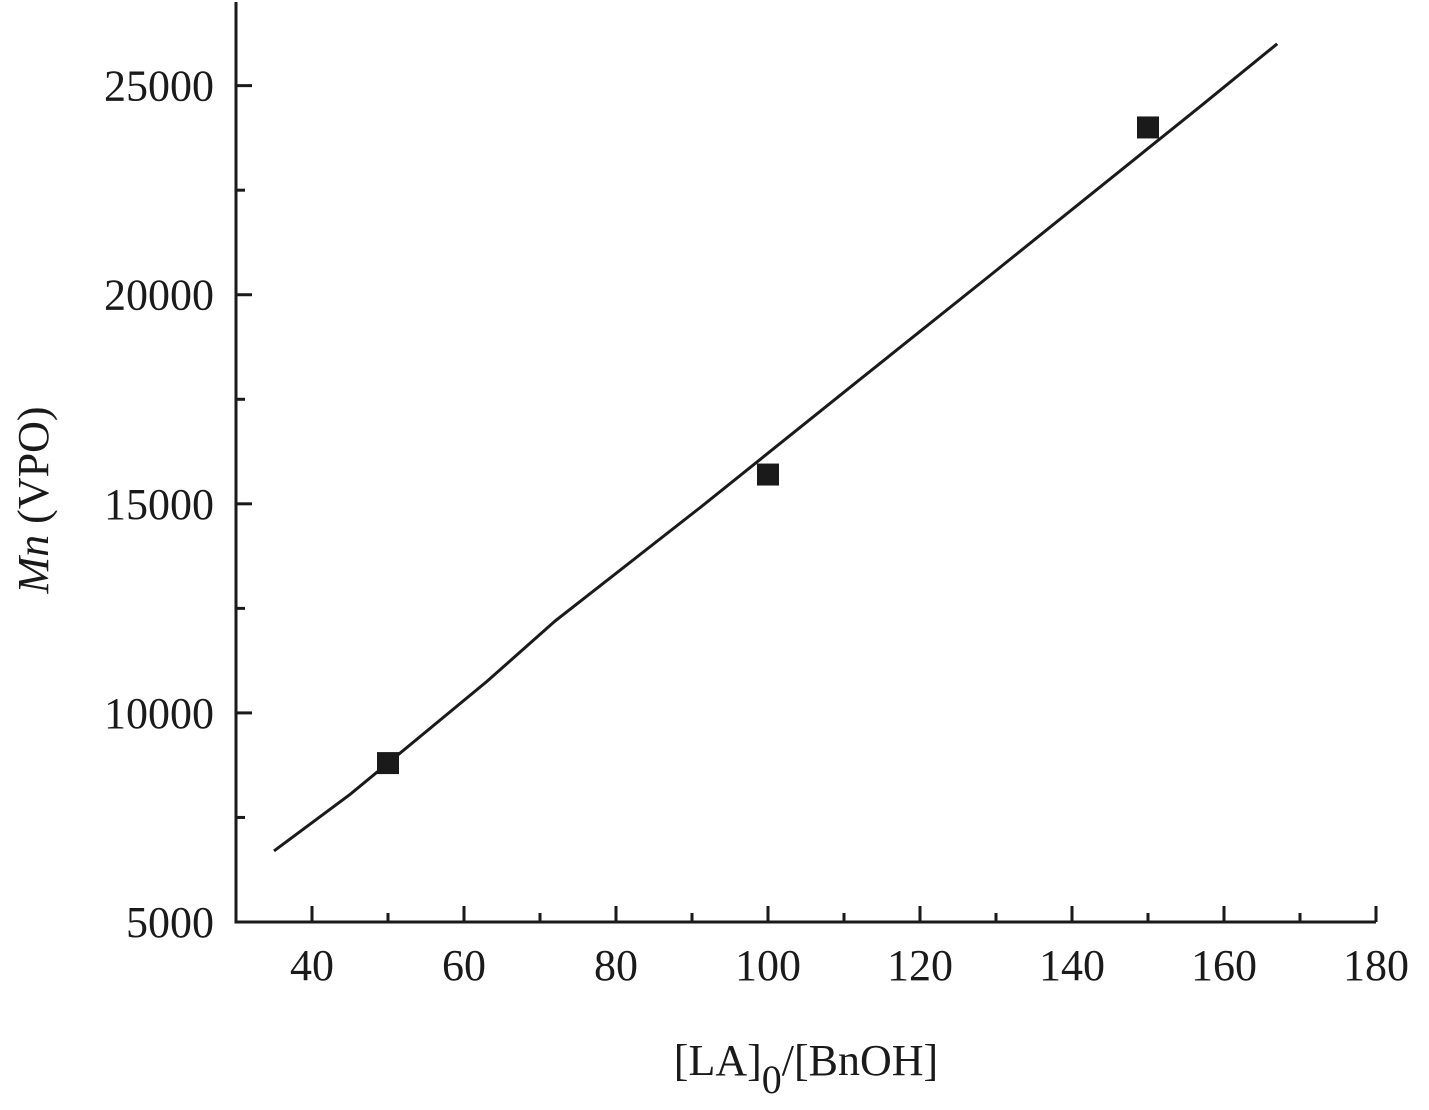  Describe the element at coordinates (159, 86) in the screenshot. I see `y-tick-label: 25000` at that location.